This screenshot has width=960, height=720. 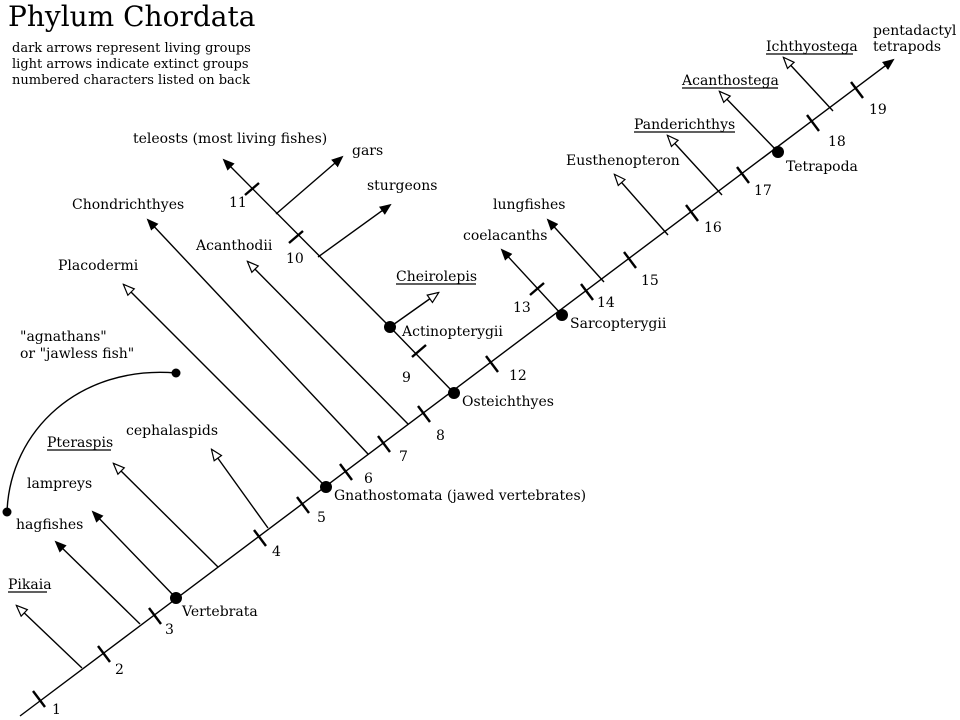 What do you see at coordinates (413, 310) in the screenshot?
I see `branch-cheirolepis` at bounding box center [413, 310].